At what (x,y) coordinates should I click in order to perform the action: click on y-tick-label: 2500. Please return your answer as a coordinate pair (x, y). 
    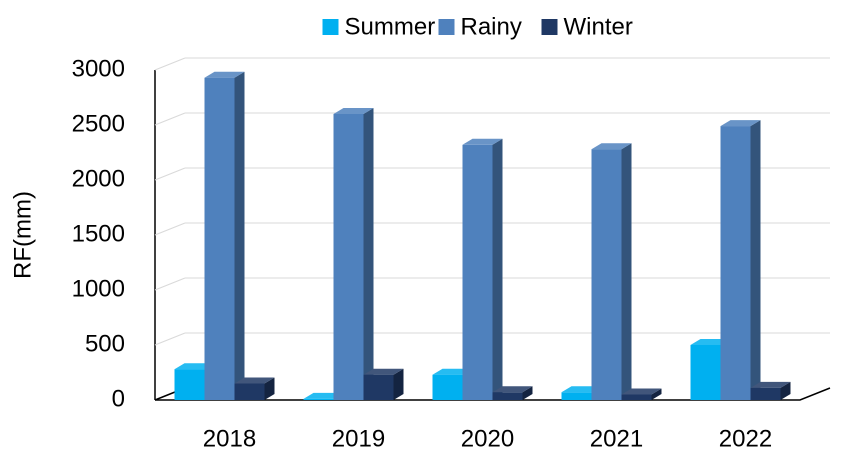
    Looking at the image, I should click on (98, 123).